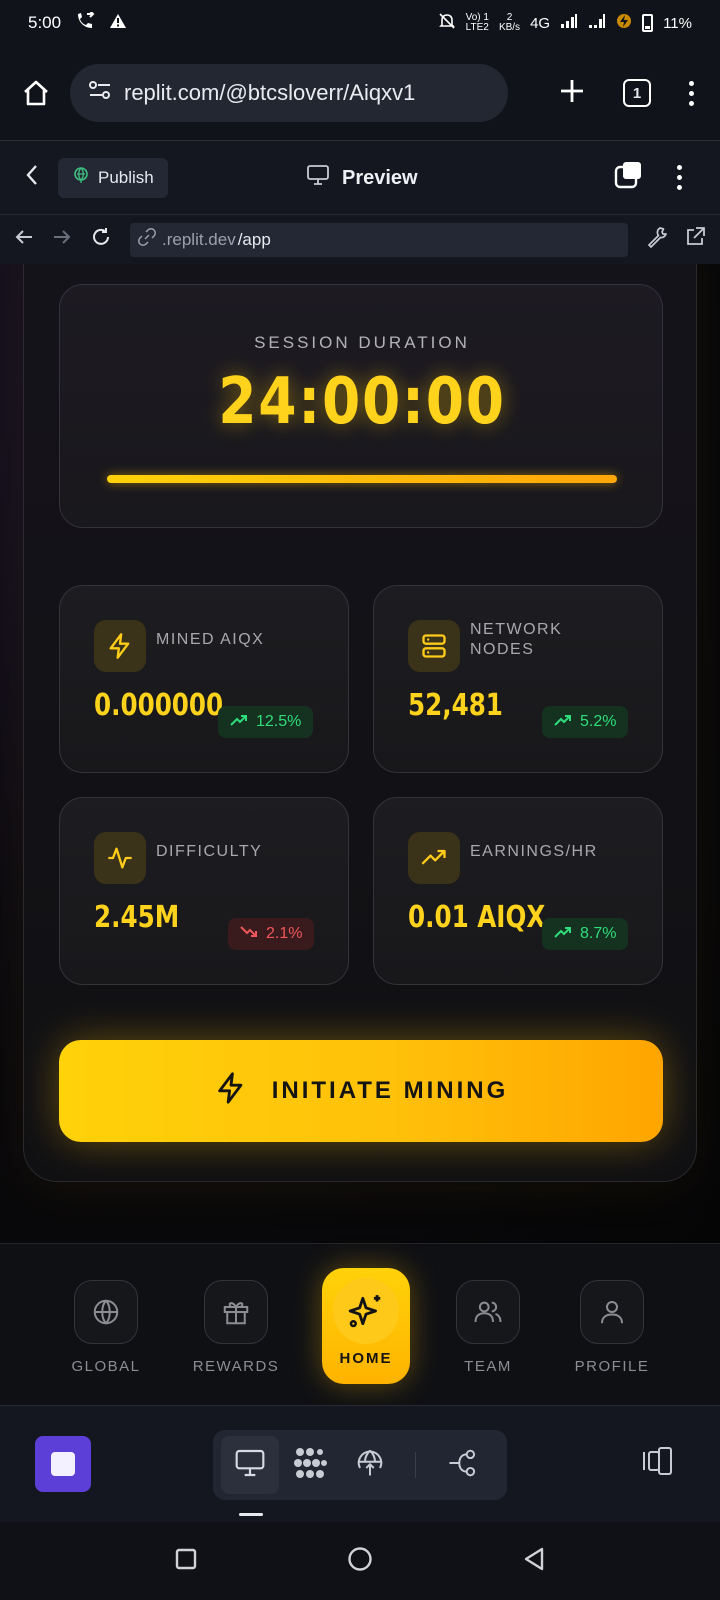 Image resolution: width=720 pixels, height=1600 pixels. I want to click on globe-icon, so click(106, 1312).